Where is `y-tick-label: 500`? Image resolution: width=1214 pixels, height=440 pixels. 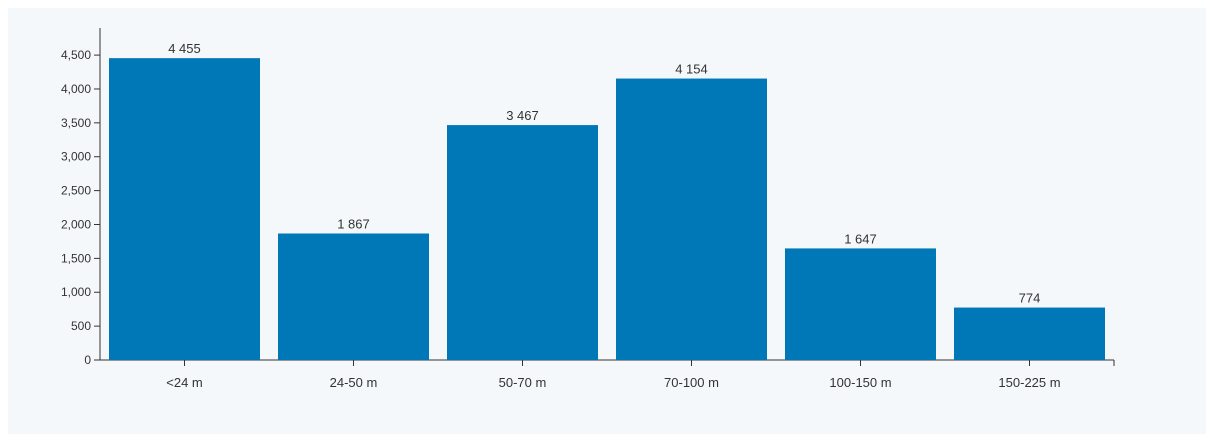 y-tick-label: 500 is located at coordinates (81, 326).